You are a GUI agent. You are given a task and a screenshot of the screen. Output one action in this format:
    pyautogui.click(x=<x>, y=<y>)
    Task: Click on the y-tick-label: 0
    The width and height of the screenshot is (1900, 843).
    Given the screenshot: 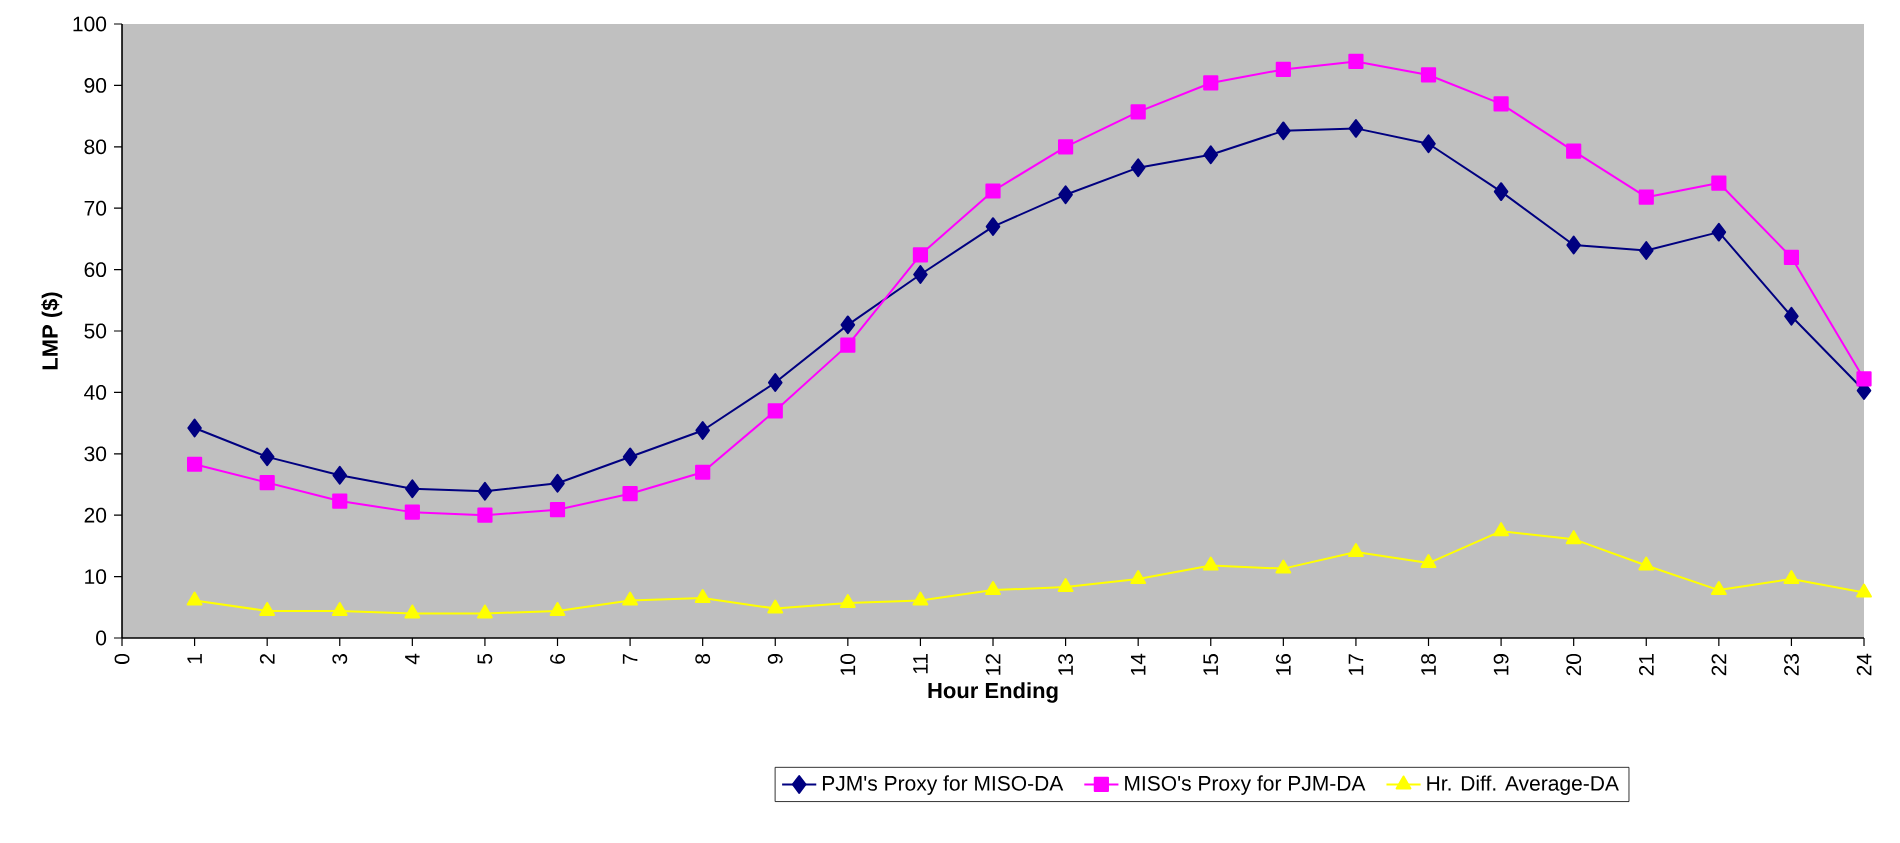 What is the action you would take?
    pyautogui.click(x=101, y=638)
    